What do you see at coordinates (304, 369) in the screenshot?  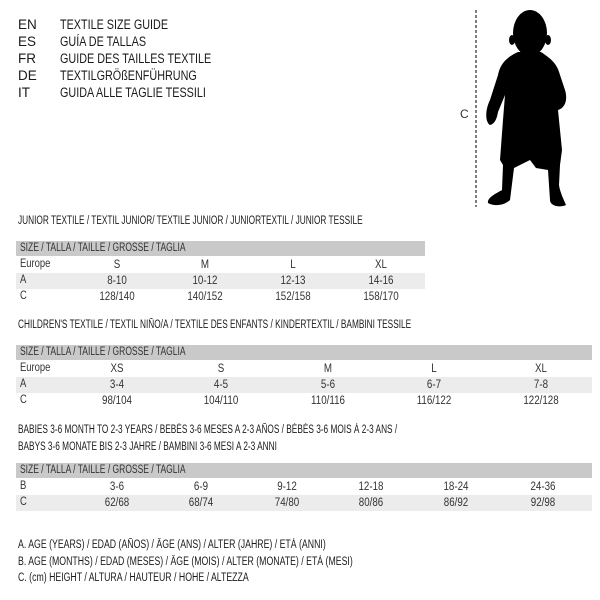 I see `table-row: Europe XS S M L XL` at bounding box center [304, 369].